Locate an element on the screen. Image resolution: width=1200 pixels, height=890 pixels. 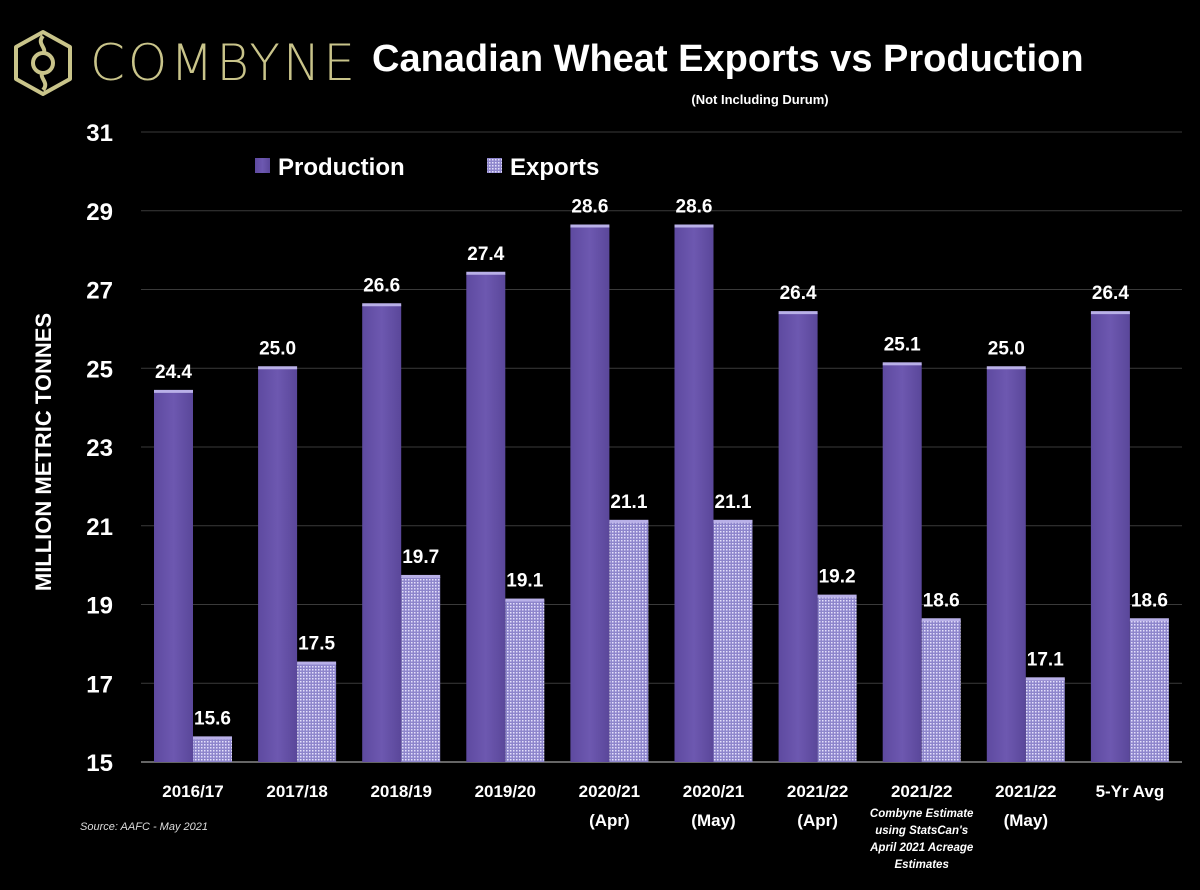
x-tick-label: 2019/20 is located at coordinates (505, 791).